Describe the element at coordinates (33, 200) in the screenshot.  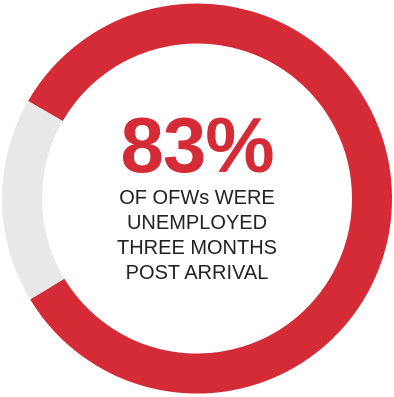
I see `slice-remainder` at that location.